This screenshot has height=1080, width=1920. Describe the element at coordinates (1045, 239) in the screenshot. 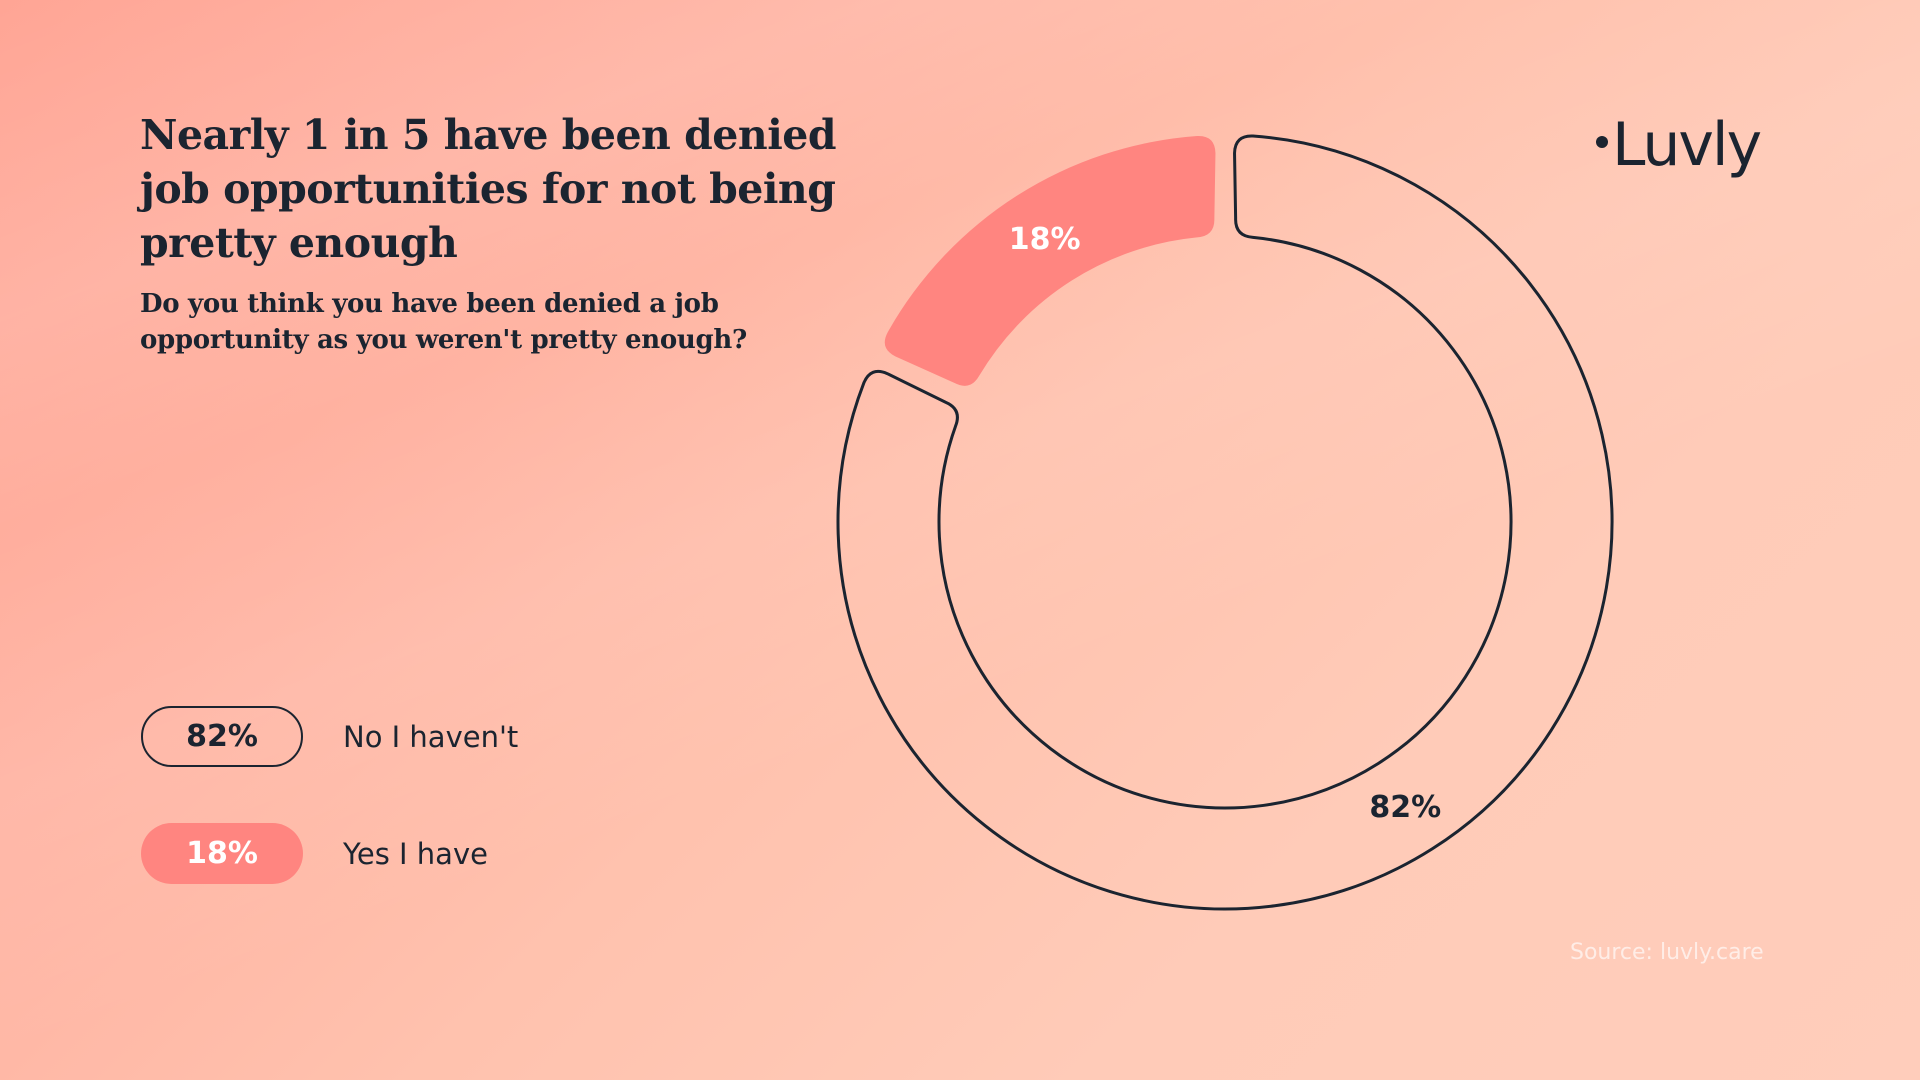

I see `donut-data-label-yes: 18%` at that location.